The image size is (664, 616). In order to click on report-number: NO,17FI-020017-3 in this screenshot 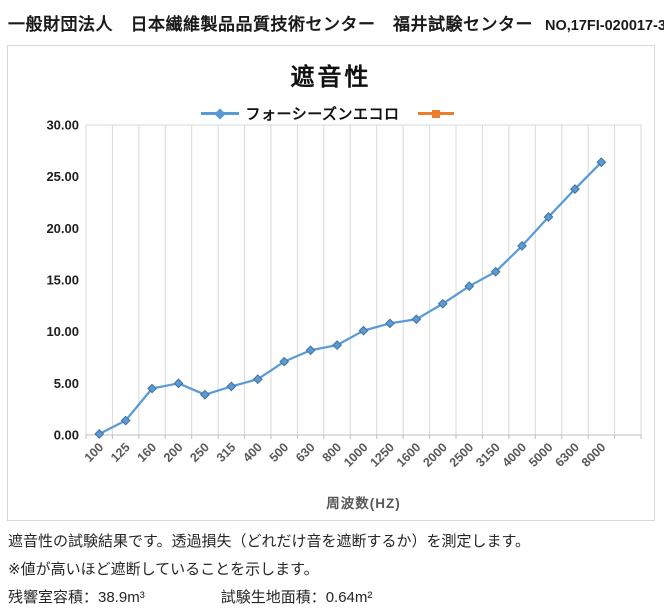, I will do `click(604, 26)`.